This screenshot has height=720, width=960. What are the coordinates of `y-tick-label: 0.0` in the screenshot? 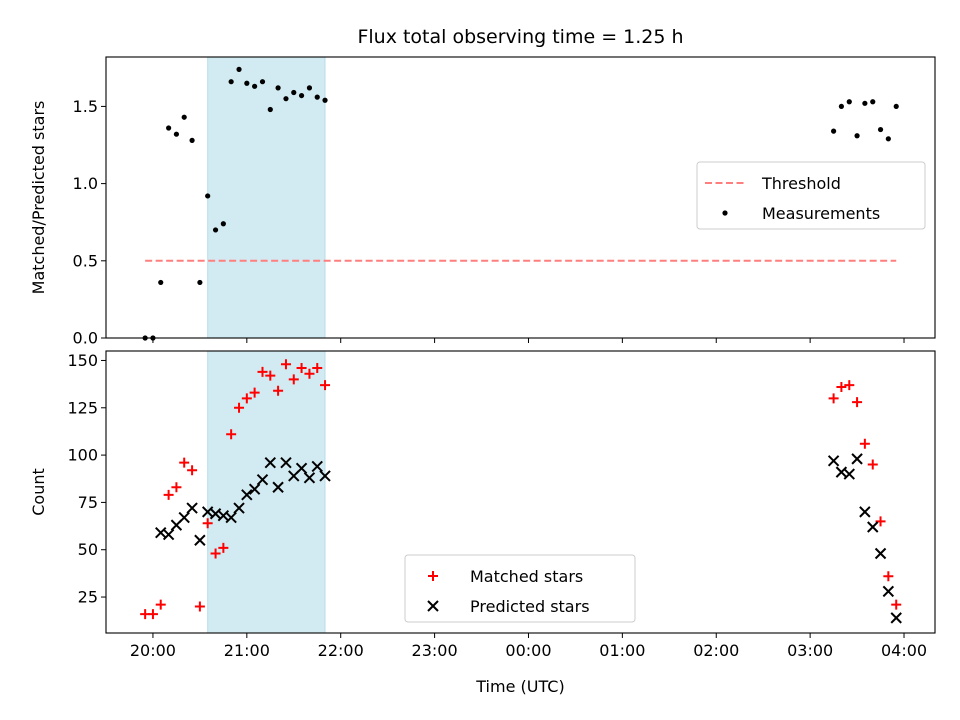 It's located at (85, 338).